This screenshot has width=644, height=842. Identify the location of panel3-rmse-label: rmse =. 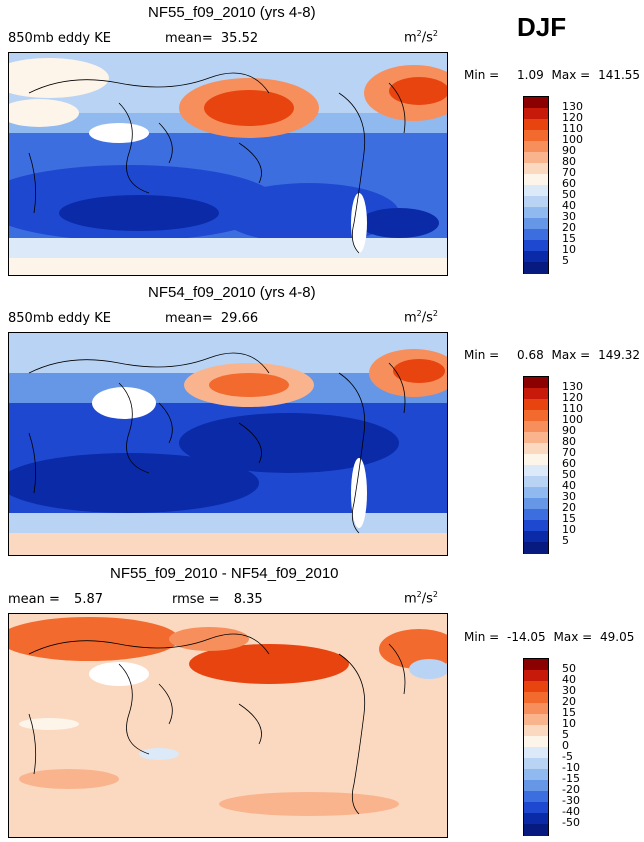
(196, 599).